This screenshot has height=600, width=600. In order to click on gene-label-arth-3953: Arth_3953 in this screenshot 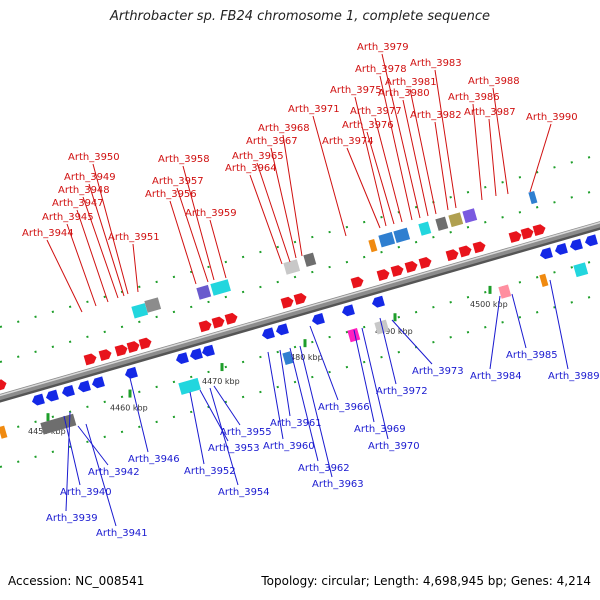, I will do `click(234, 448)`.